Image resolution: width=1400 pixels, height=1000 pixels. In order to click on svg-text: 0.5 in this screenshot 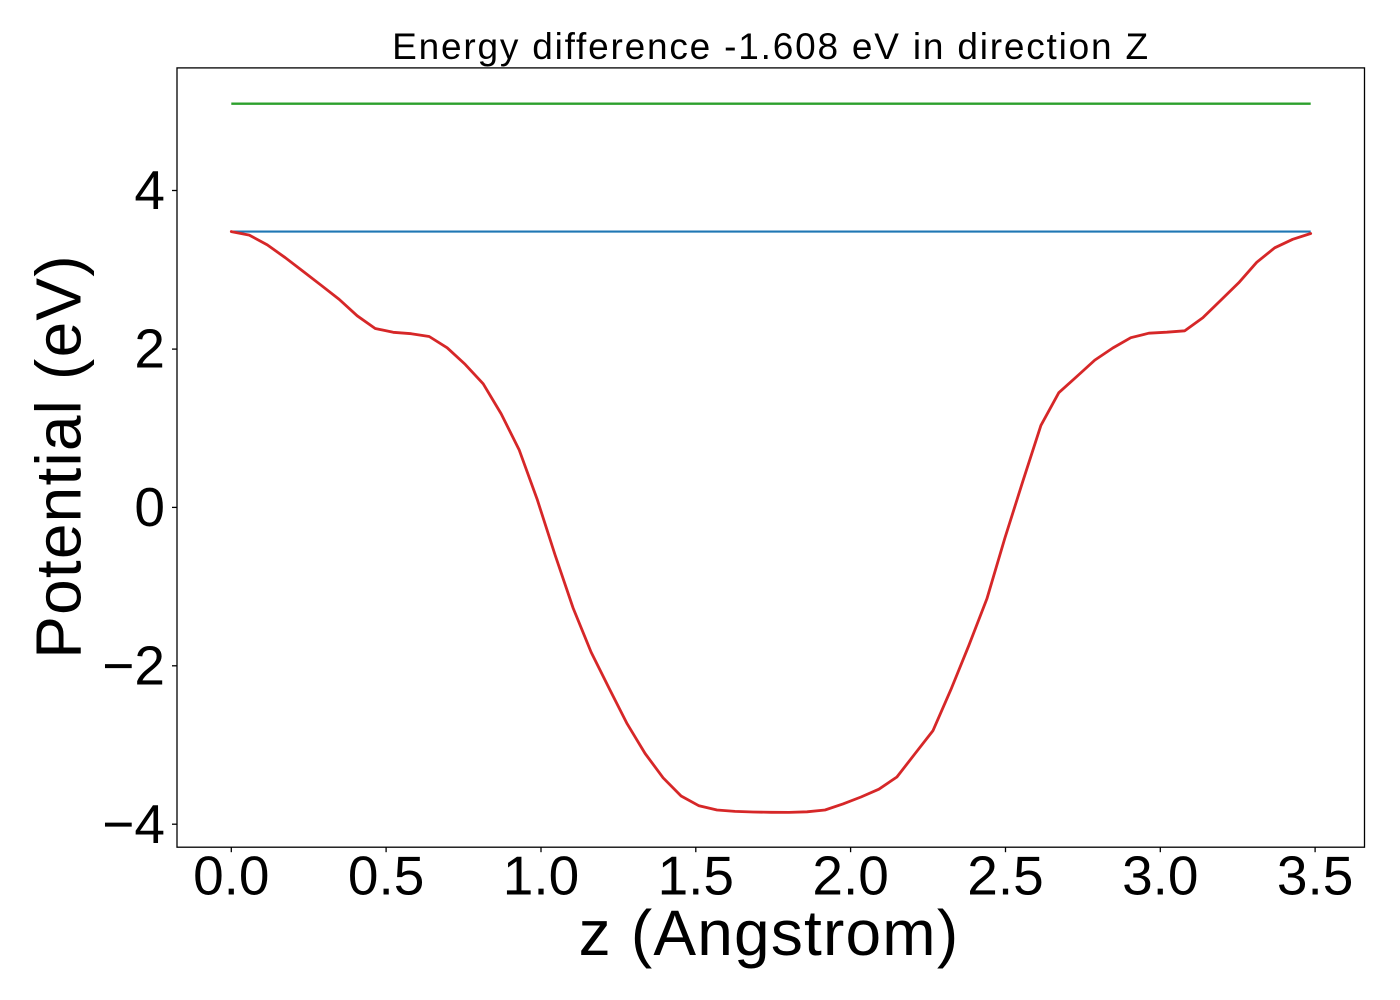, I will do `click(386, 876)`.